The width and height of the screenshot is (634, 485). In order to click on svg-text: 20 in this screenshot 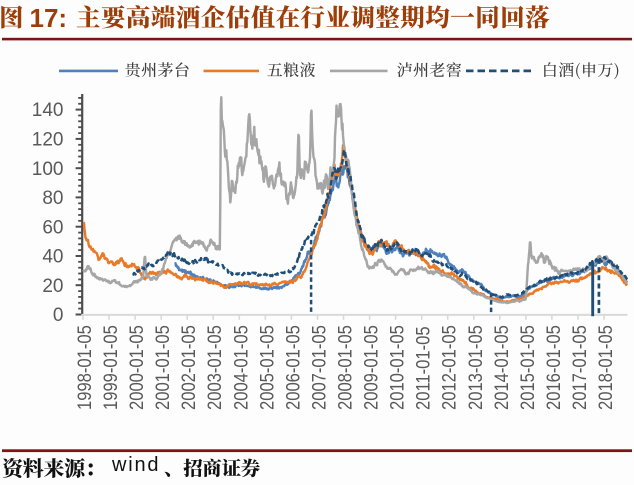, I will do `click(52, 286)`.